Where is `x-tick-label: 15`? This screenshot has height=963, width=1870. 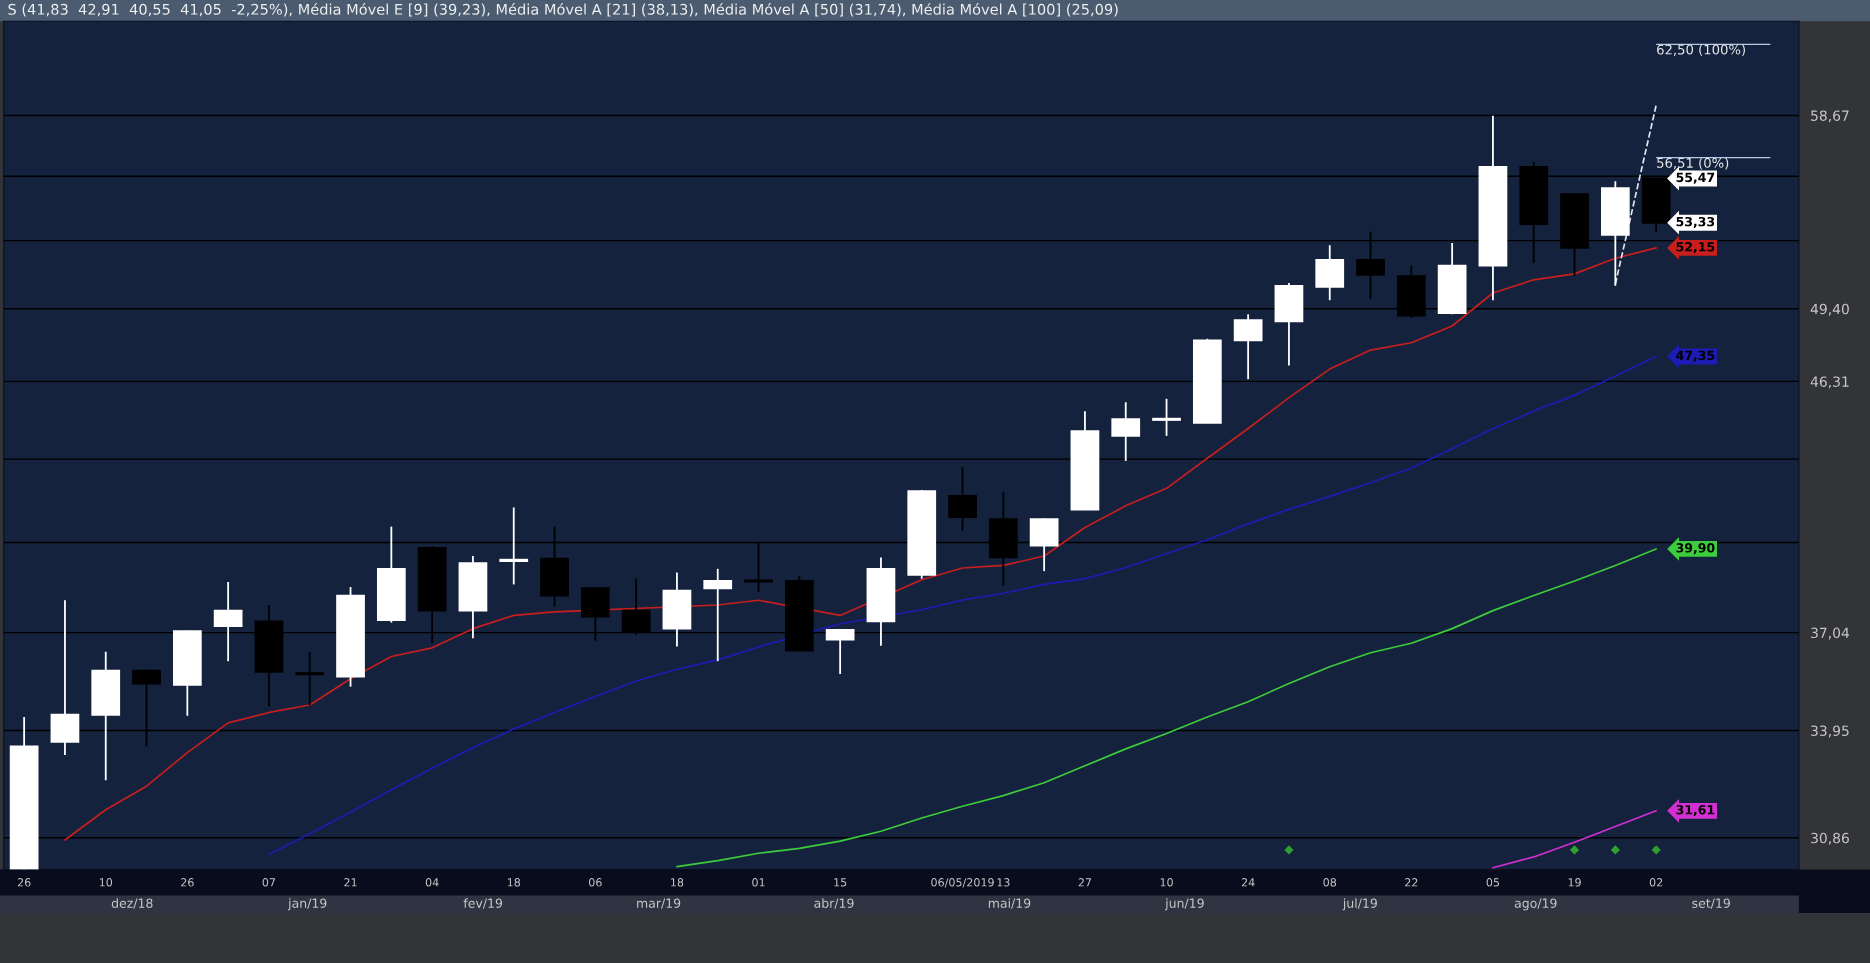
x-tick-label: 15 is located at coordinates (840, 882).